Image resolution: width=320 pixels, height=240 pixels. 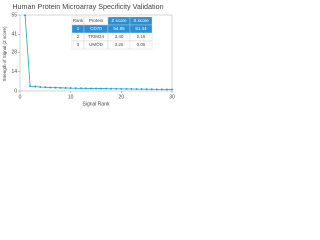 What do you see at coordinates (96, 36) in the screenshot?
I see `table-cell-text: TRIM24` at bounding box center [96, 36].